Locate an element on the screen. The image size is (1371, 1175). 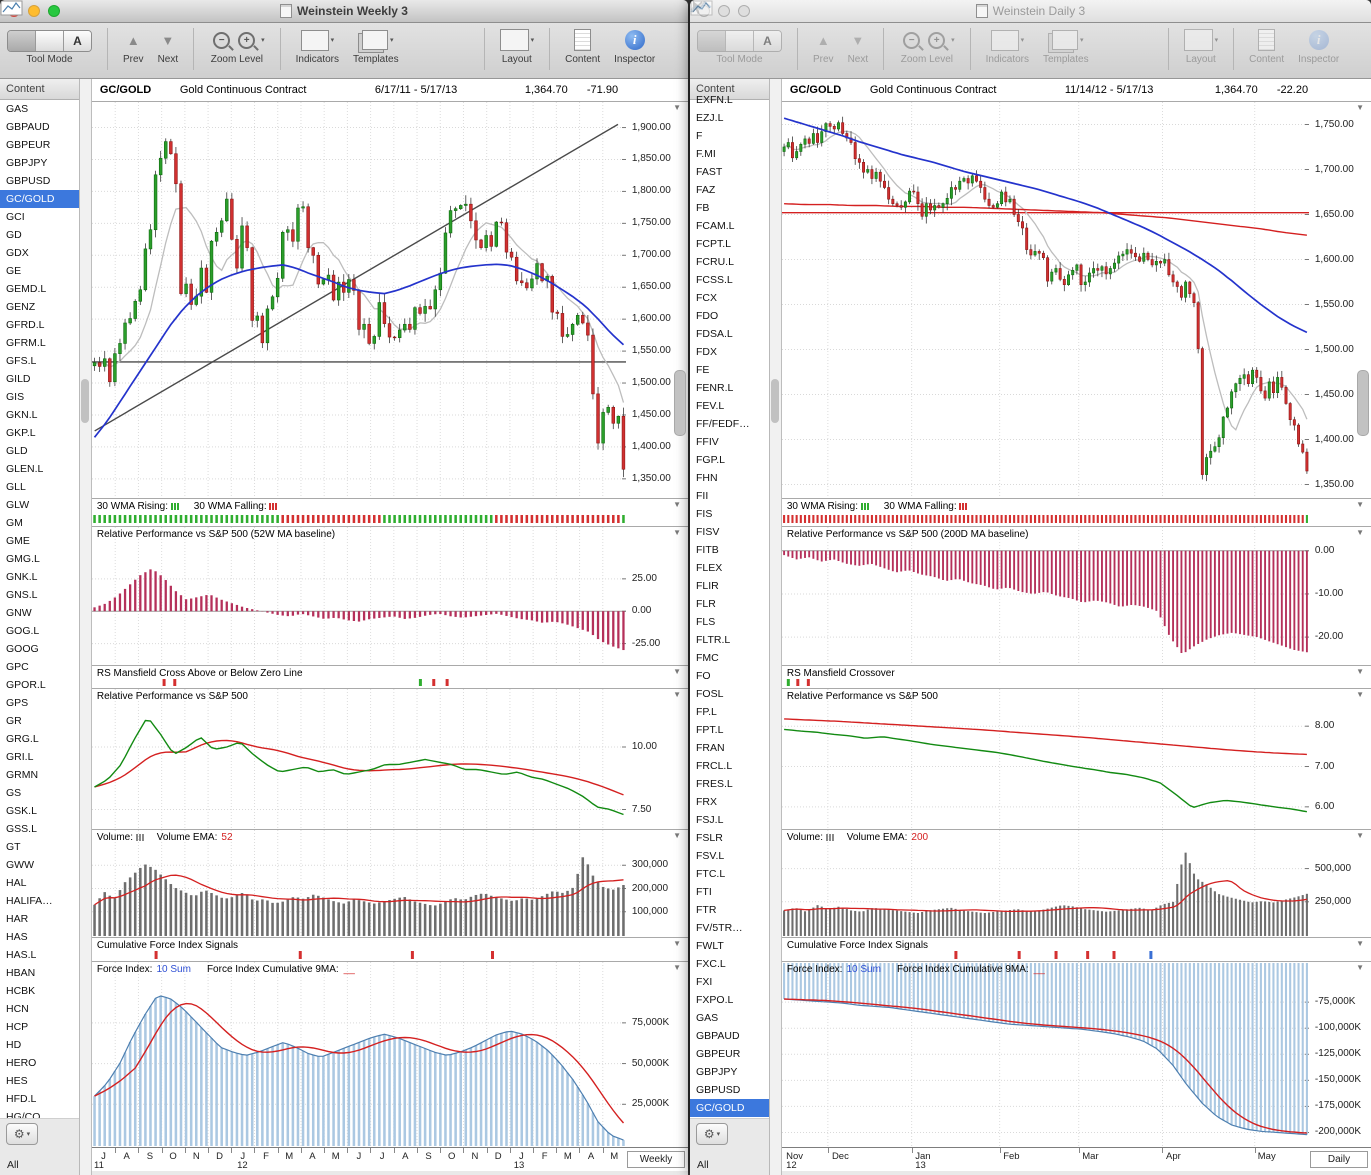
sidebar-item: GRI.L is located at coordinates (20, 757).